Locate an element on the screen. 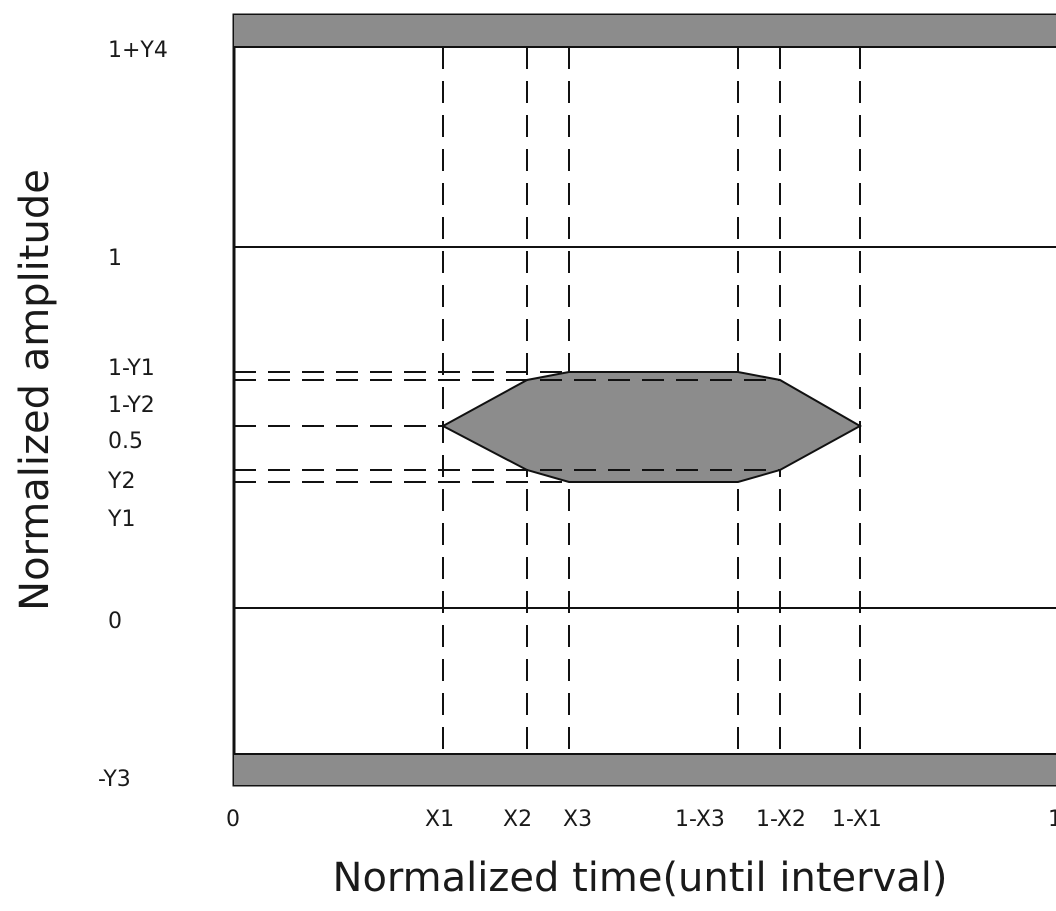  x-label-x3: X3 is located at coordinates (577, 819).